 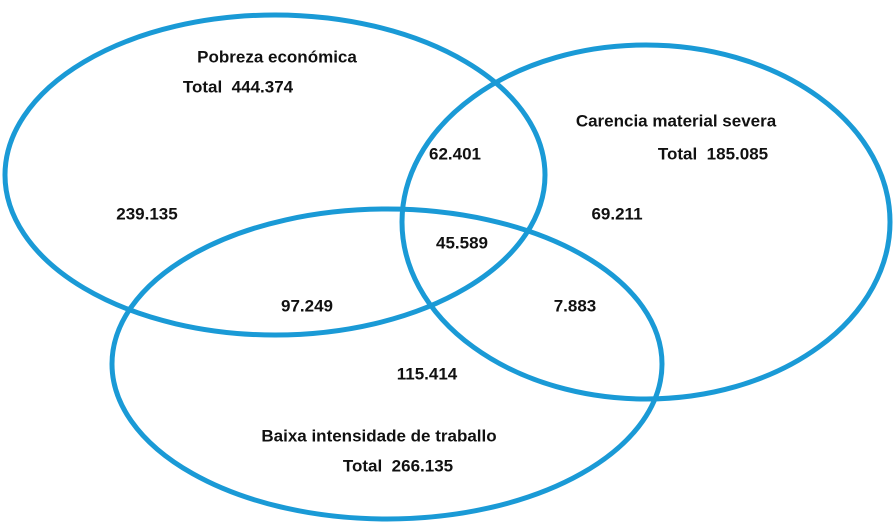 What do you see at coordinates (277, 56) in the screenshot?
I see `set-label: Pobreza económica` at bounding box center [277, 56].